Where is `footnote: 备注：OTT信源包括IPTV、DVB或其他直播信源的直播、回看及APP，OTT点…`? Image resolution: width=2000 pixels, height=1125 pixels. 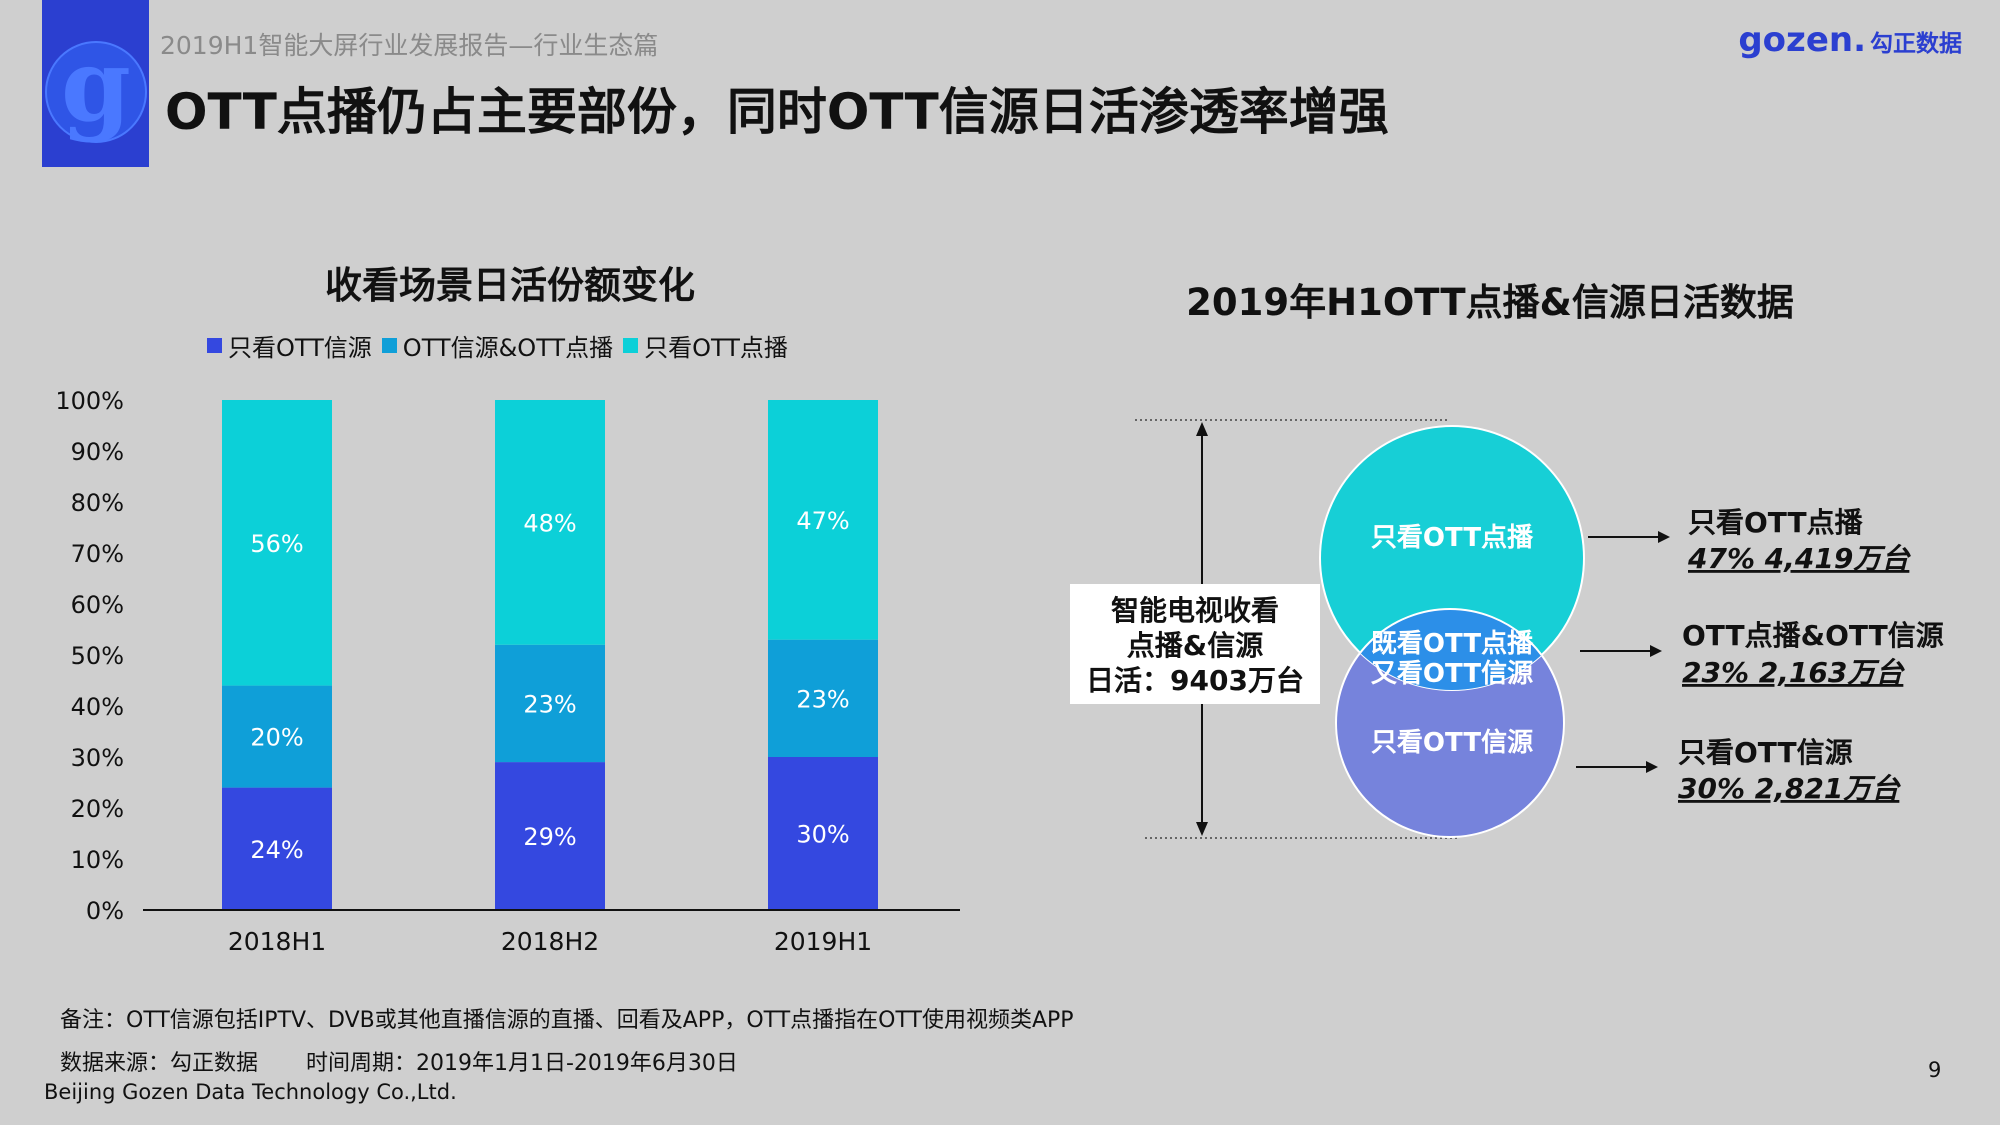 footnote: 备注：OTT信源包括IPTV、DVB或其他直播信源的直播、回看及APP，OTT点… is located at coordinates (567, 1020).